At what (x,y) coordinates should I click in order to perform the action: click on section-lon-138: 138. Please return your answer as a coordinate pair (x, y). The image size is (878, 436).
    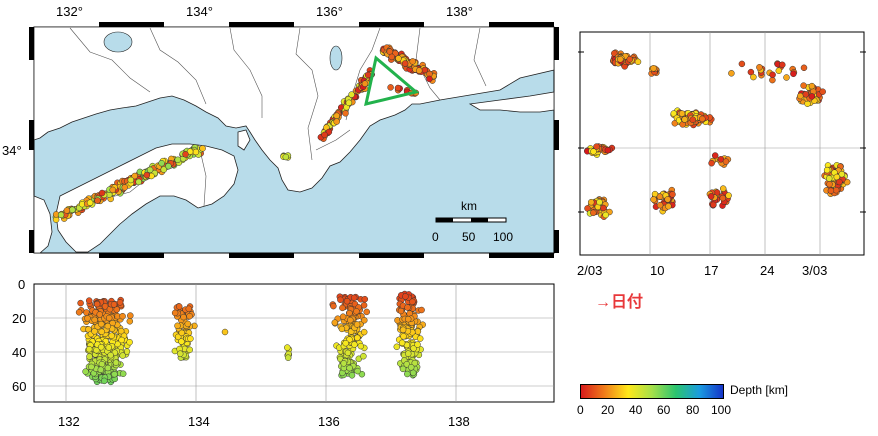
    Looking at the image, I should click on (459, 421).